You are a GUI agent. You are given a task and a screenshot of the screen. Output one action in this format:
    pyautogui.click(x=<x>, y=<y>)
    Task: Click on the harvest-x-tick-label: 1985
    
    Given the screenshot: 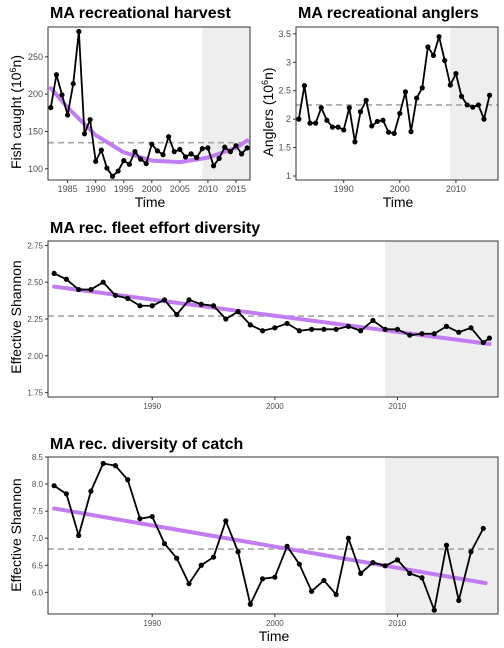 What is the action you would take?
    pyautogui.click(x=68, y=189)
    